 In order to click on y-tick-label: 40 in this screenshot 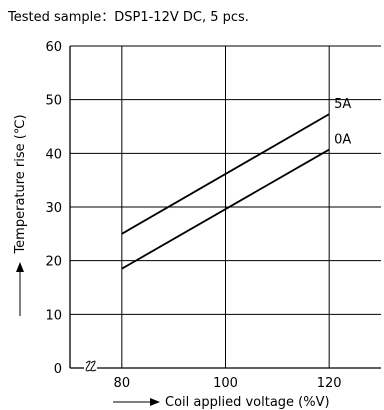, I will do `click(53, 154)`.